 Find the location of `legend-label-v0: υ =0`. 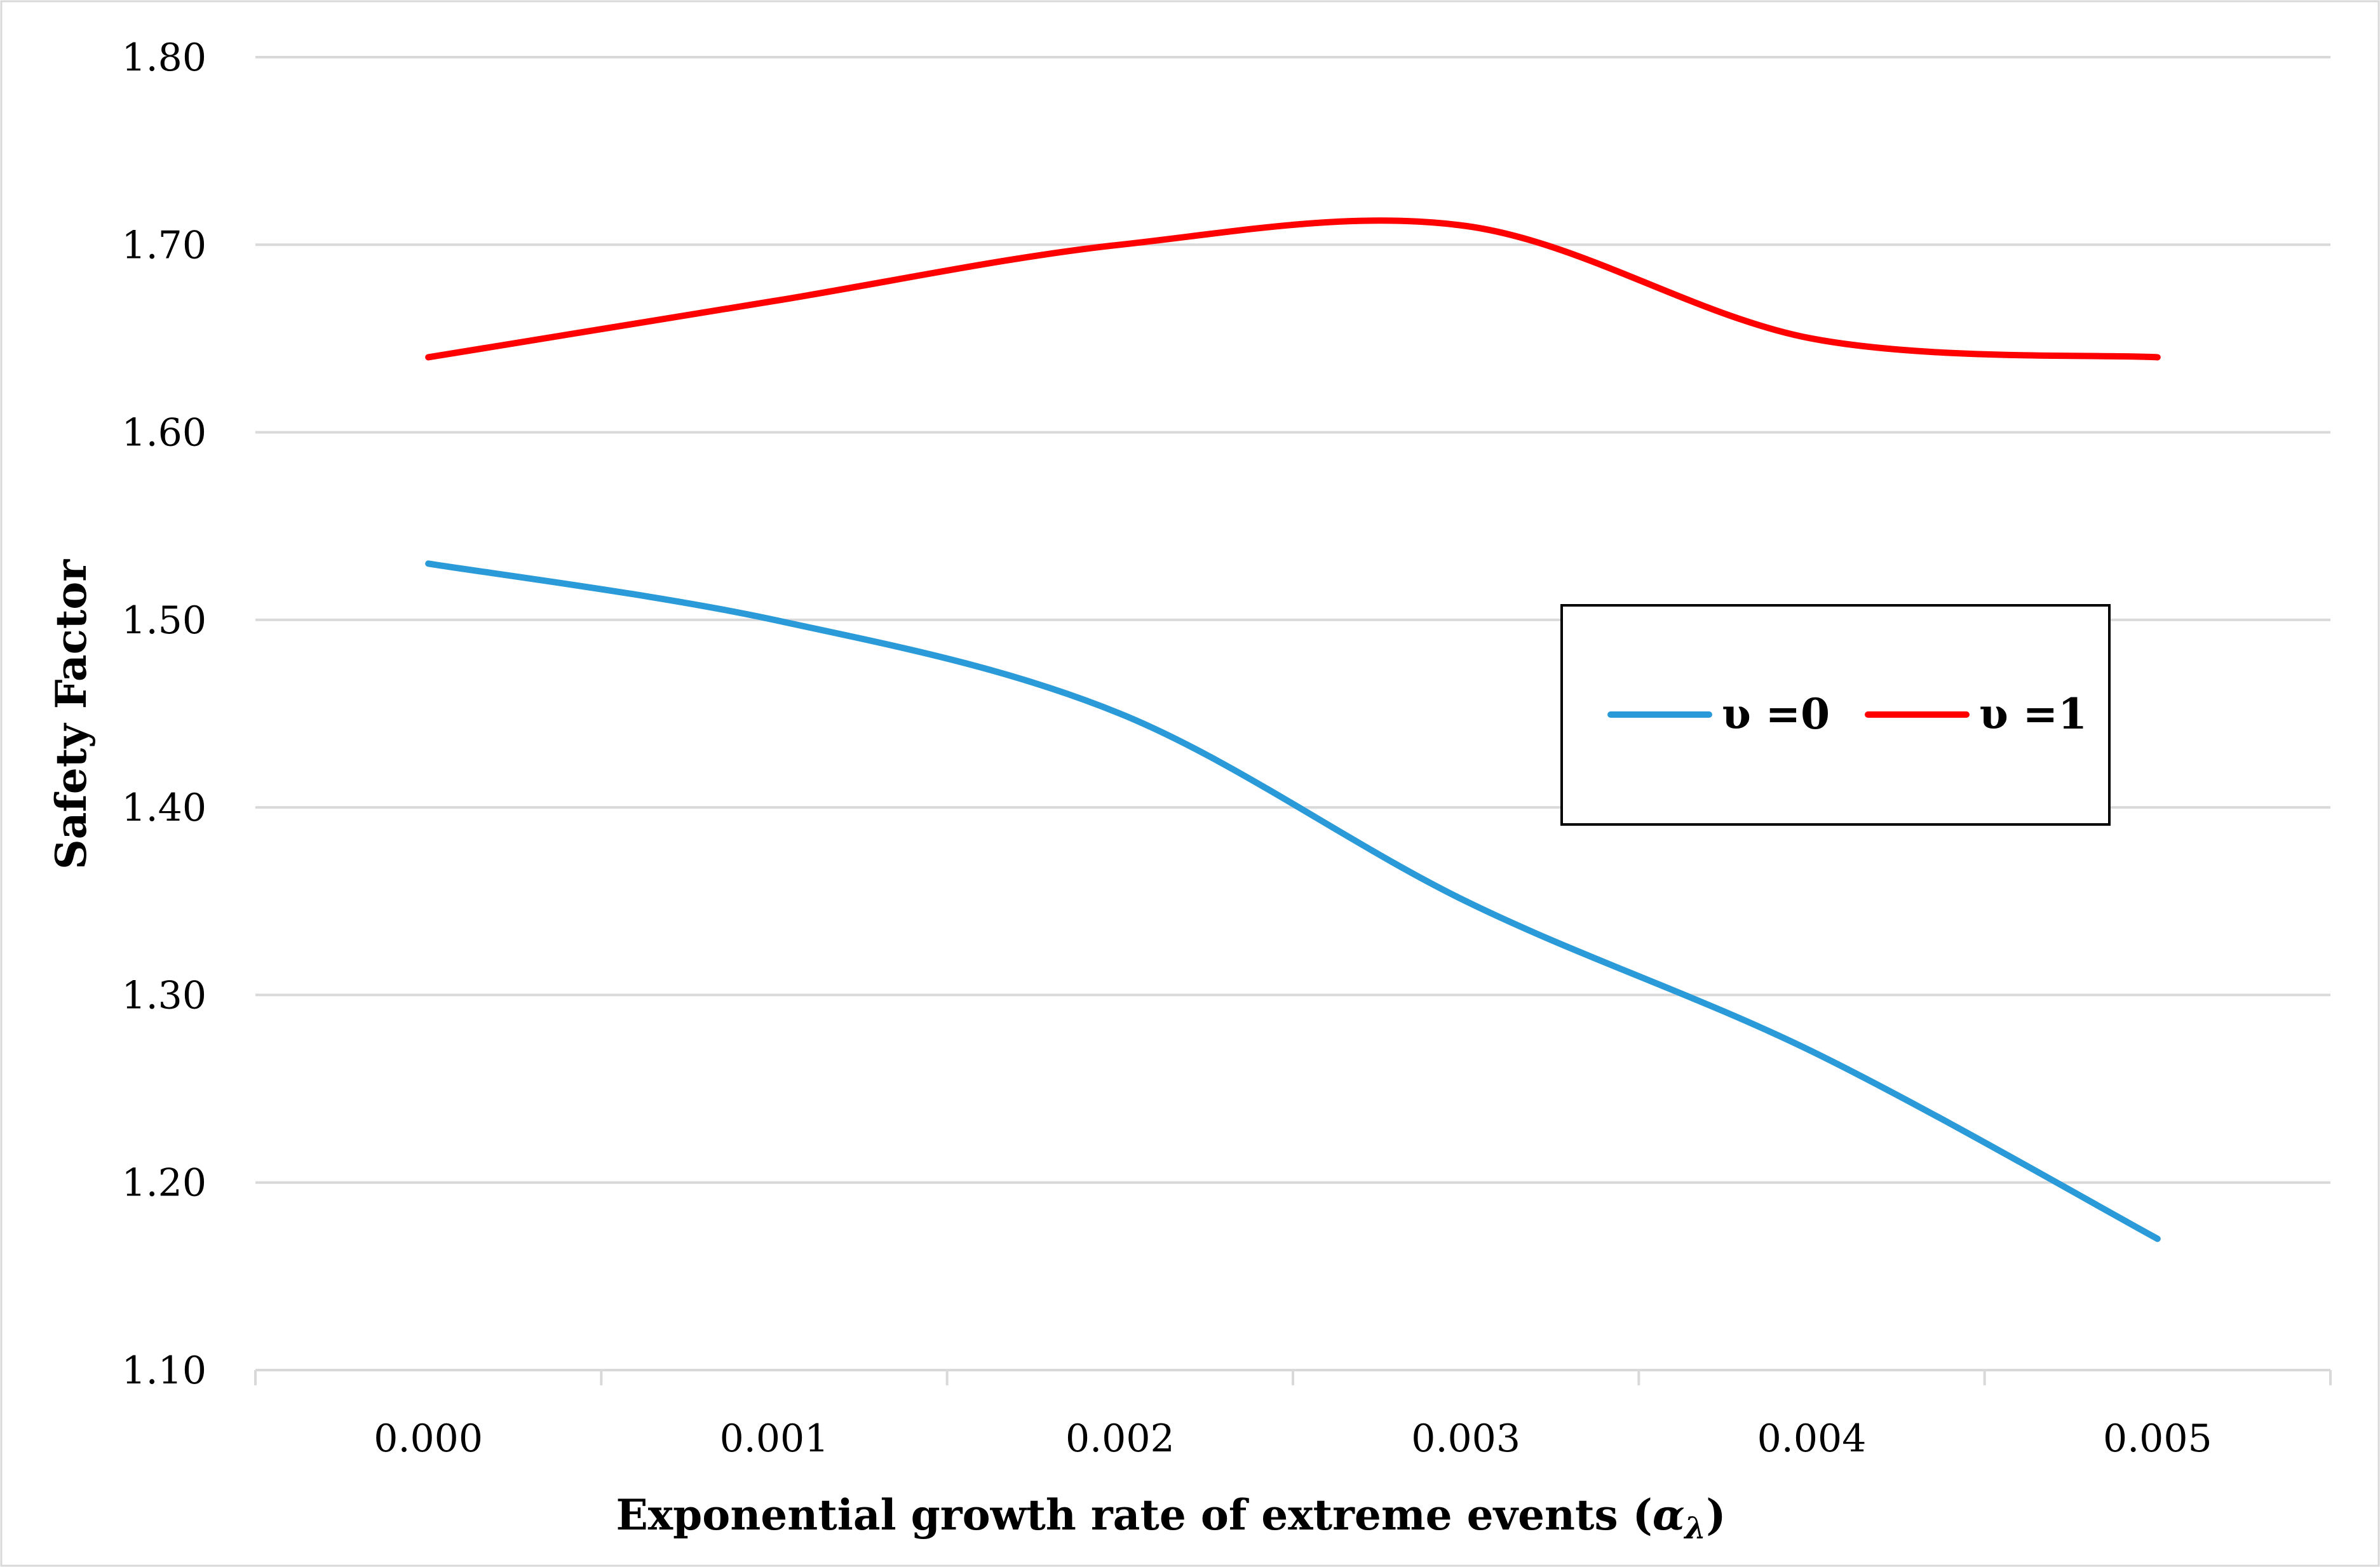

legend-label-v0: υ =0 is located at coordinates (1776, 714).